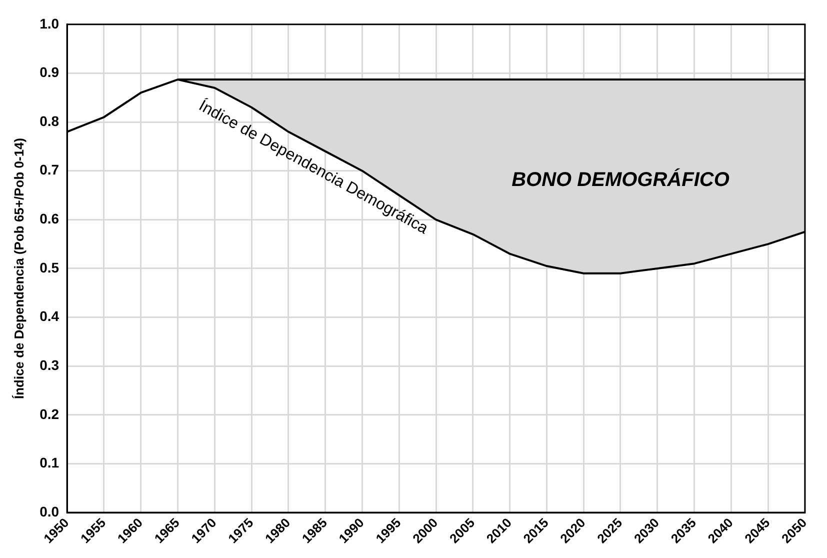 This screenshot has height=558, width=827. I want to click on y-tick-label: 0.0, so click(50, 511).